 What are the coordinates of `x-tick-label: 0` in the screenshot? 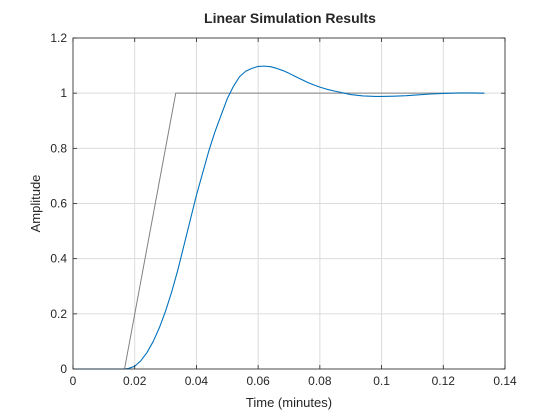 It's located at (73, 381).